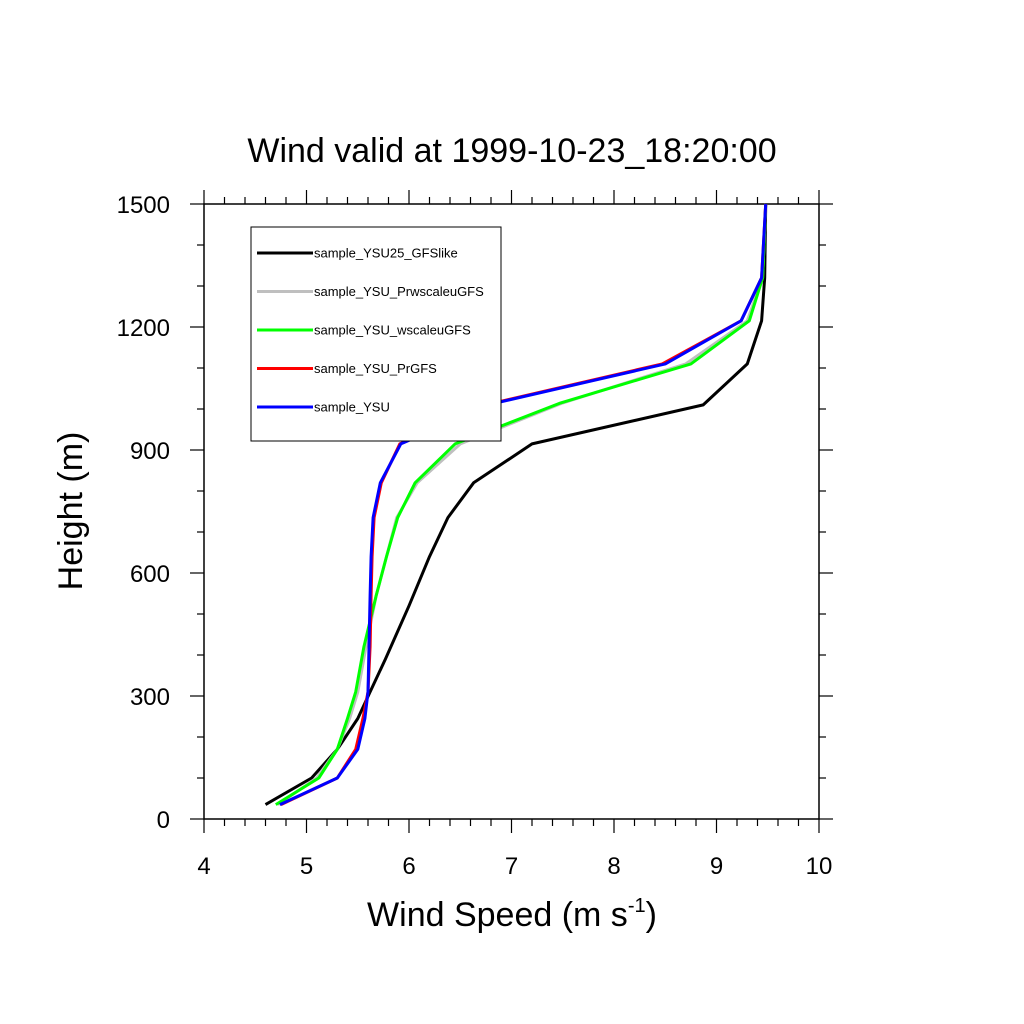 The height and width of the screenshot is (1024, 1024). Describe the element at coordinates (143, 328) in the screenshot. I see `y-tick-label: 1200` at that location.